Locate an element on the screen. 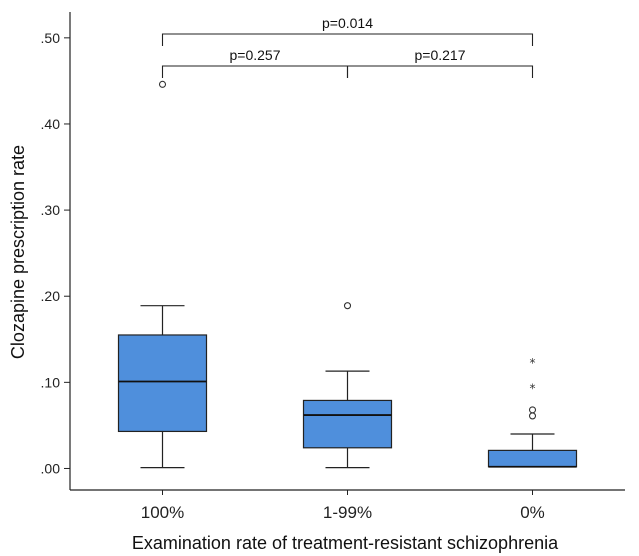 The image size is (639, 556). comparison-bracket: p=0.014 is located at coordinates (347, 30).